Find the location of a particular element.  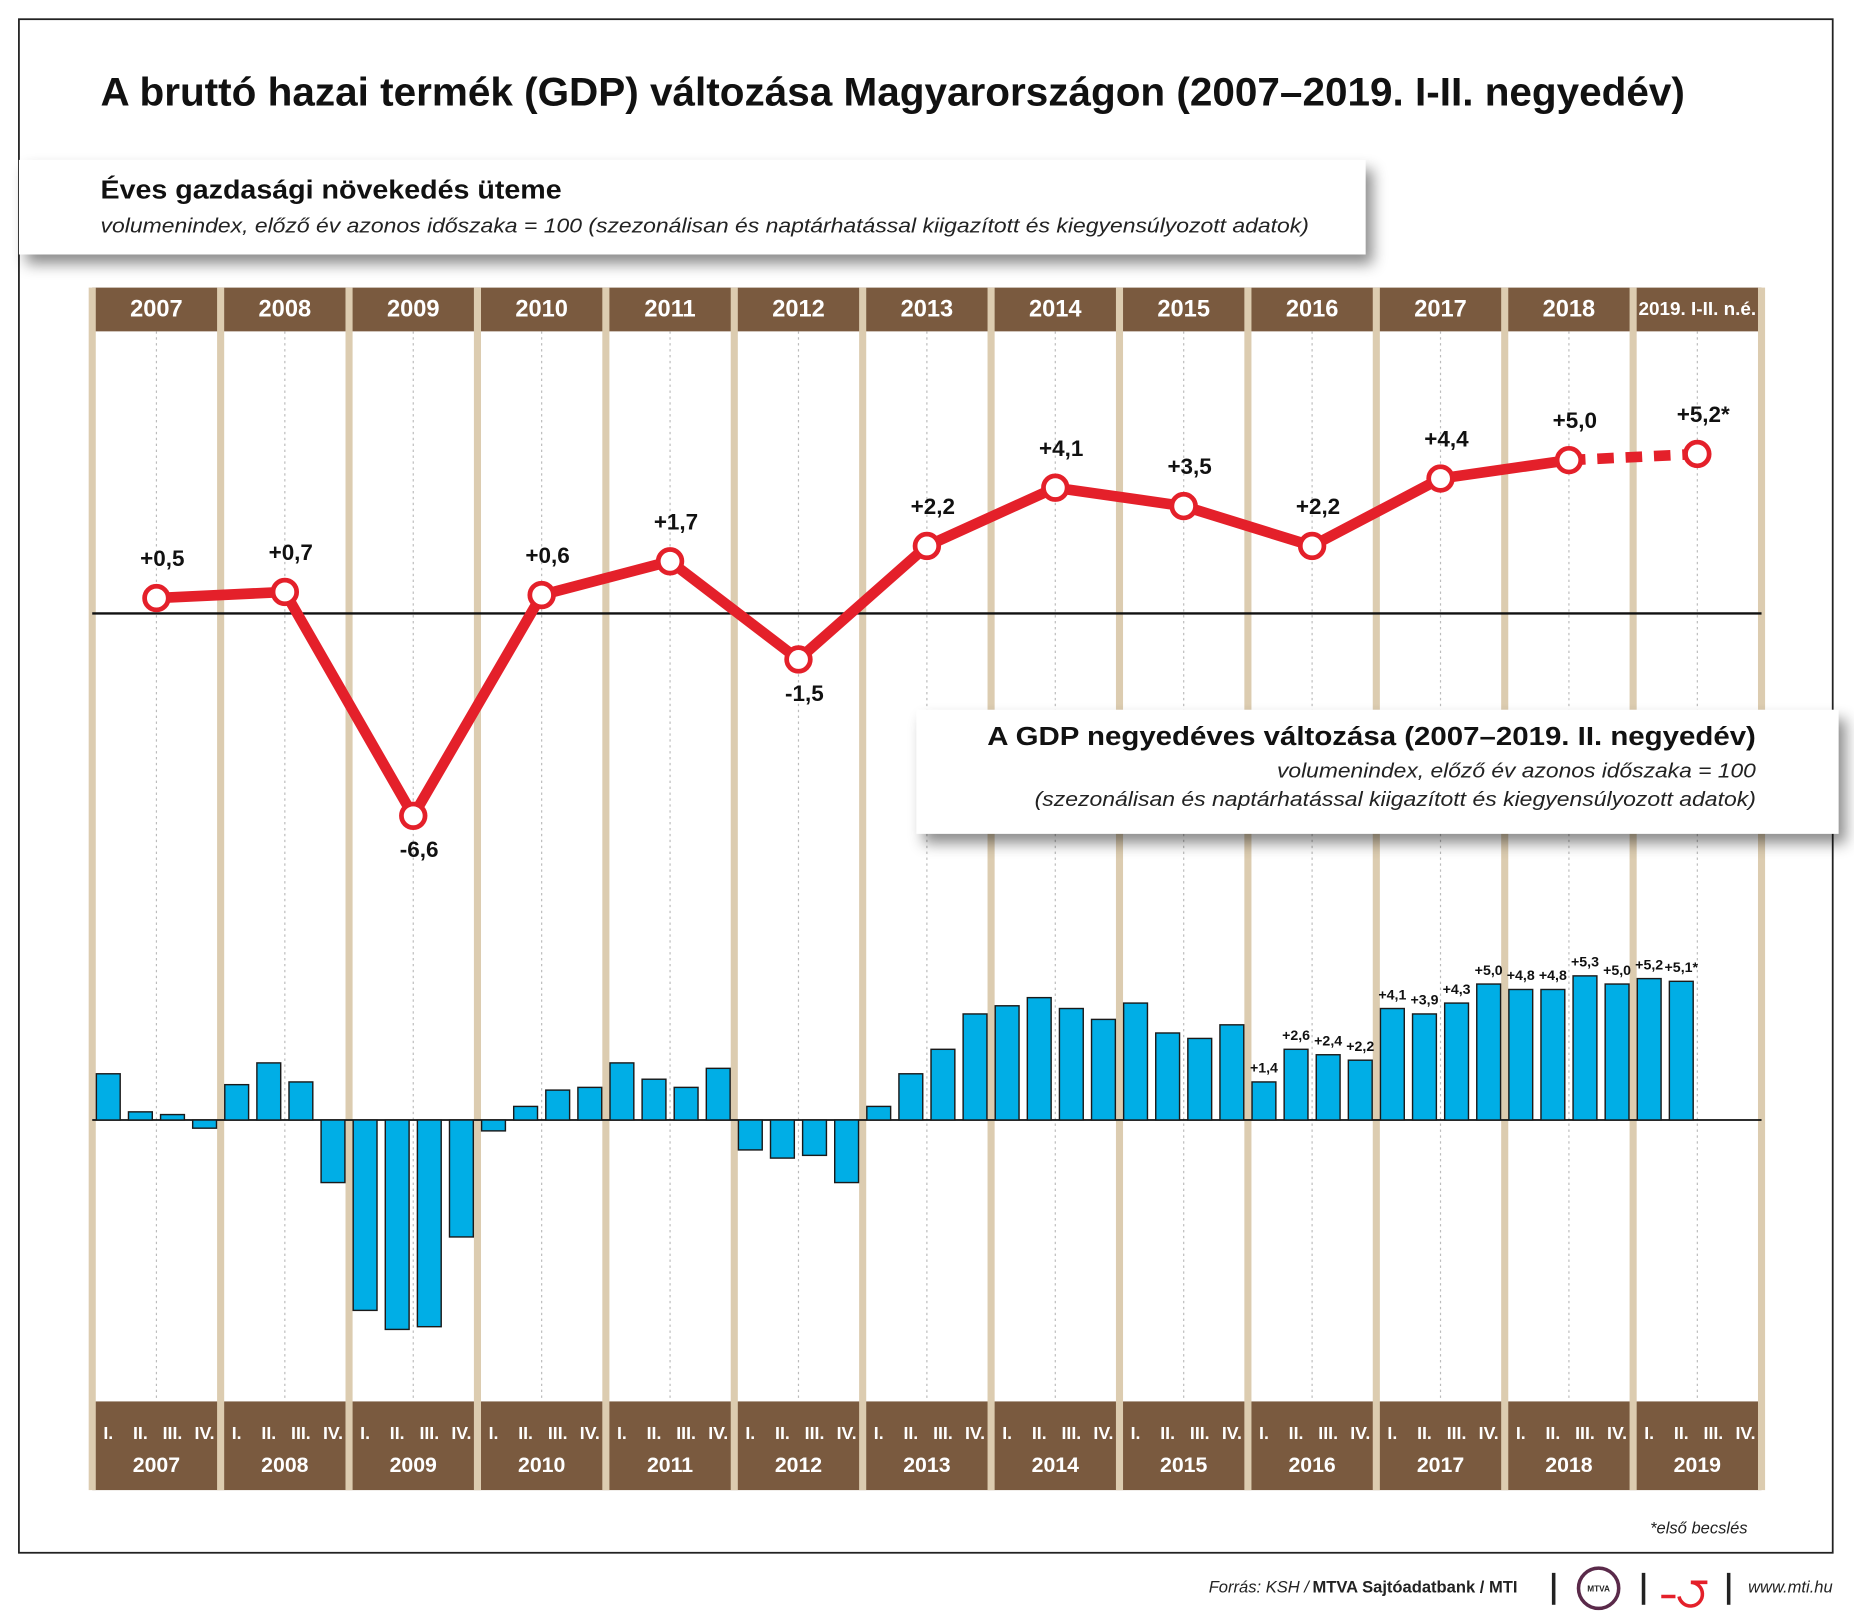

year-label: 2014 is located at coordinates (1055, 1465).